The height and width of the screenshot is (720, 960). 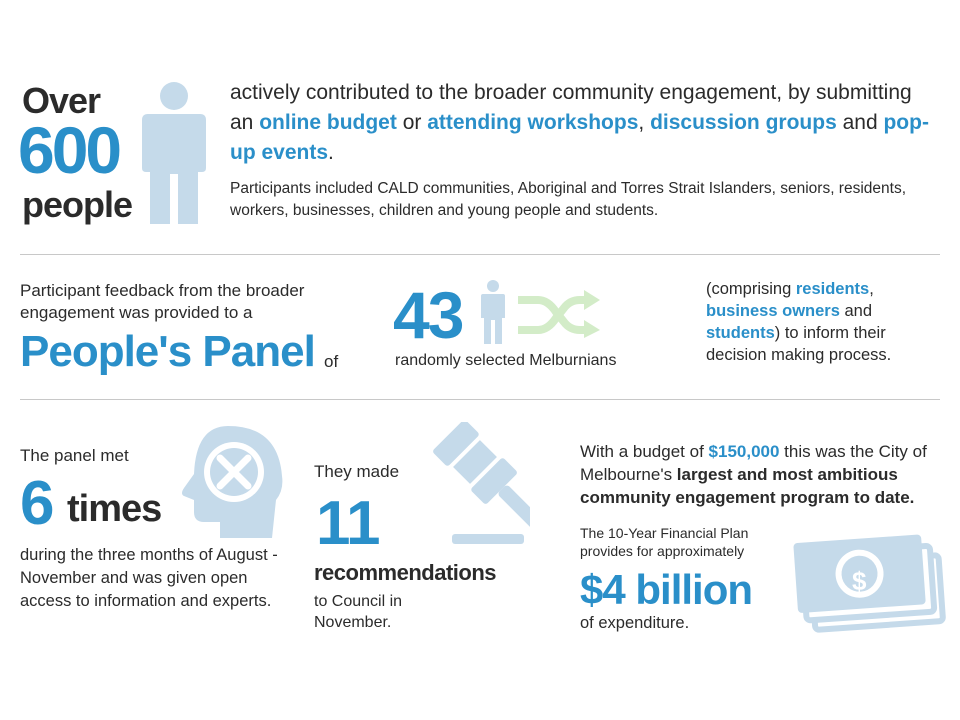 What do you see at coordinates (506, 360) in the screenshot?
I see `randomly-selected-text: randomly selected Melburnians` at bounding box center [506, 360].